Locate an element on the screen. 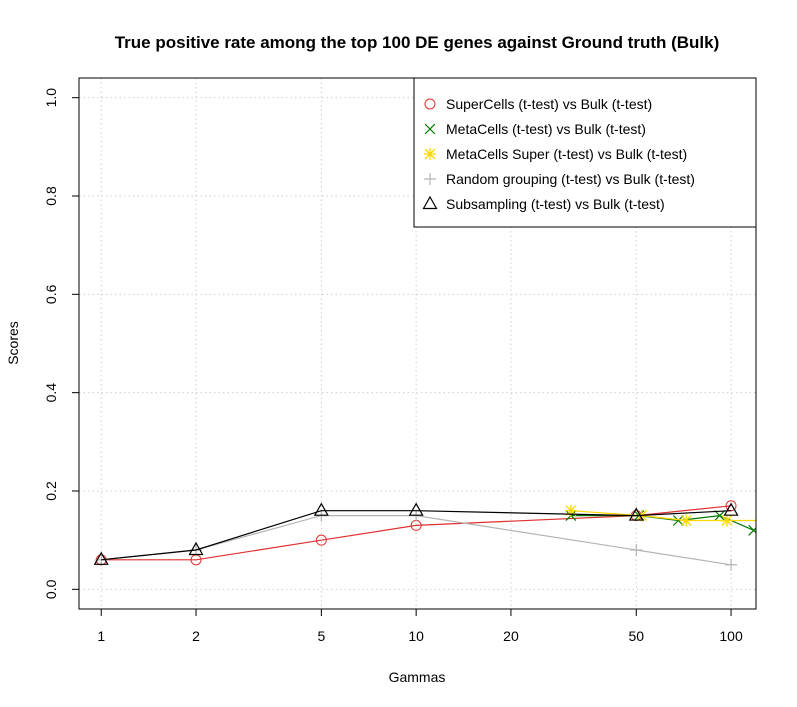  x-axis-label: Gammas is located at coordinates (417, 677).